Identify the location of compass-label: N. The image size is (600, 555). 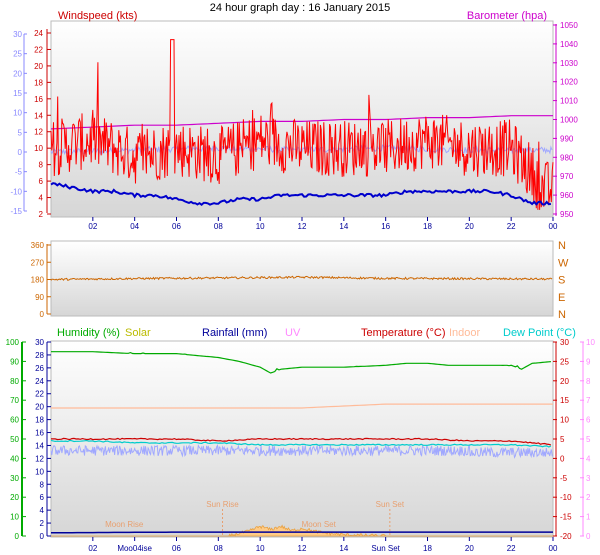
(562, 246).